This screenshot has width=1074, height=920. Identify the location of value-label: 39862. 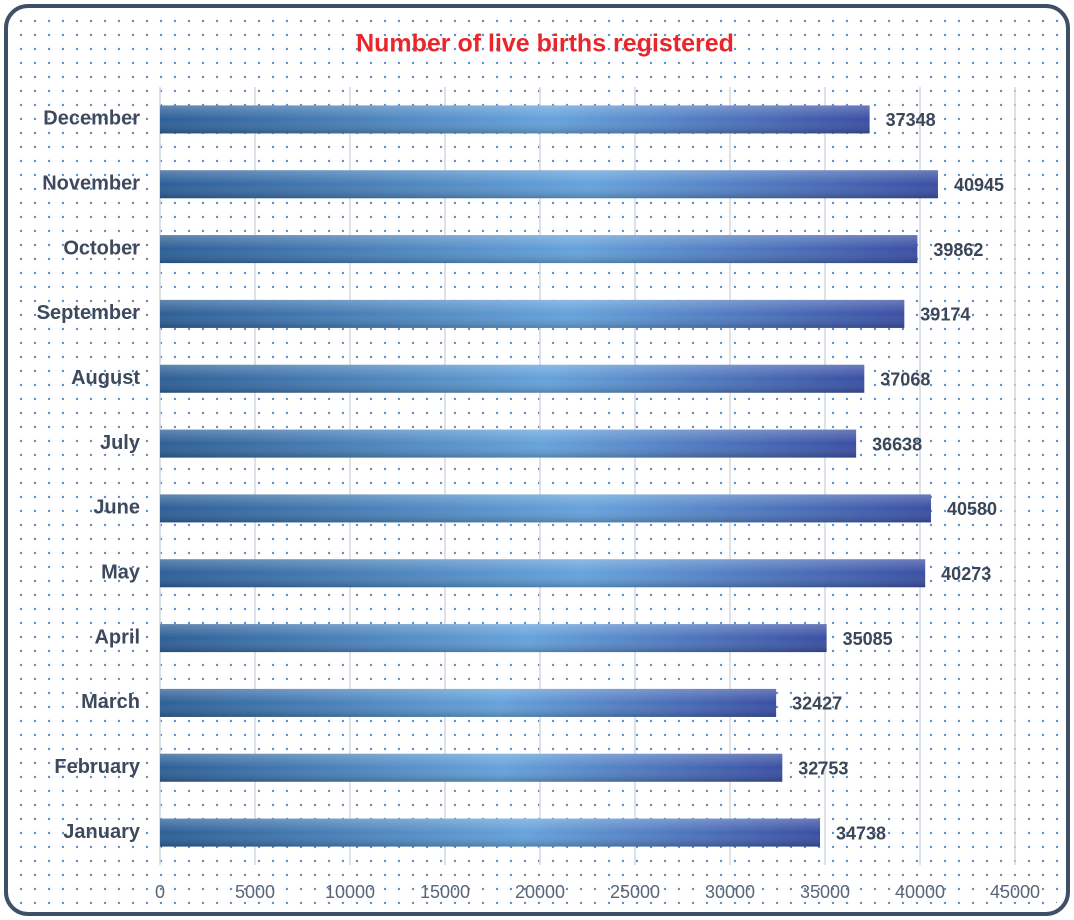
(958, 250).